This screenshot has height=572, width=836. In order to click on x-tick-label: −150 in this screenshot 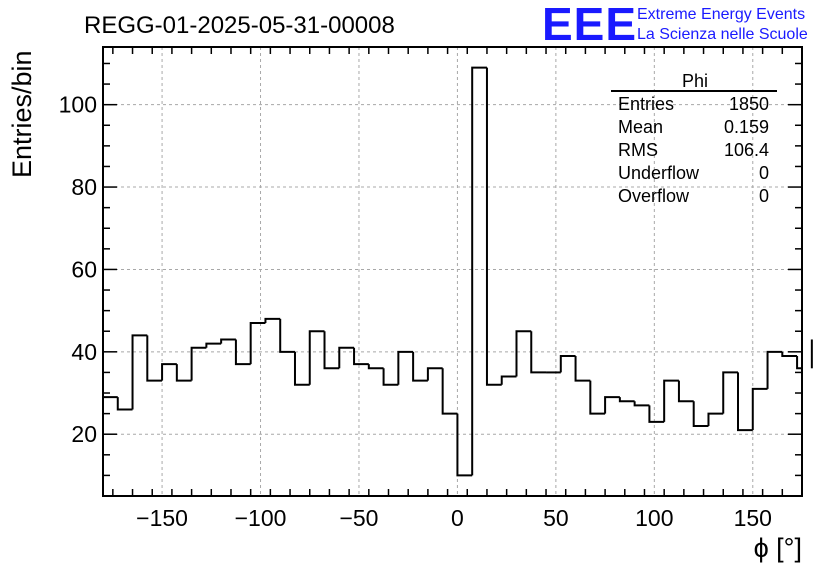, I will do `click(162, 518)`.